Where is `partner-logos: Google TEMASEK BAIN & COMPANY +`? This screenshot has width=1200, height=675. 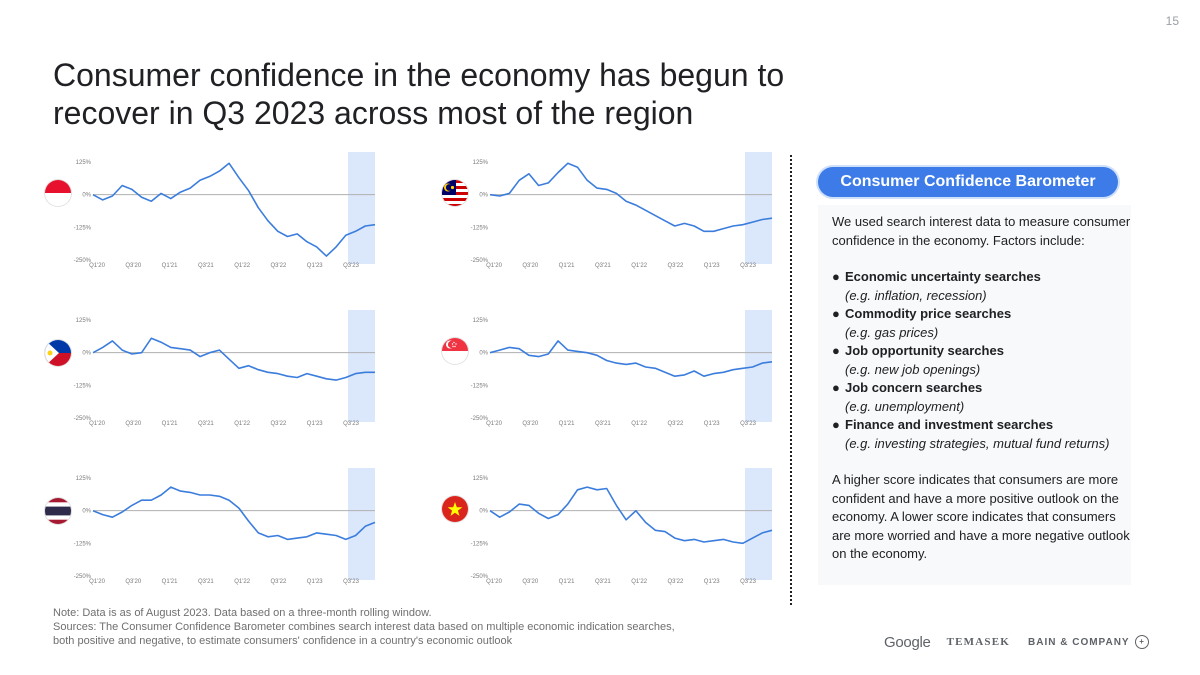 partner-logos: Google TEMASEK BAIN & COMPANY + is located at coordinates (1016, 642).